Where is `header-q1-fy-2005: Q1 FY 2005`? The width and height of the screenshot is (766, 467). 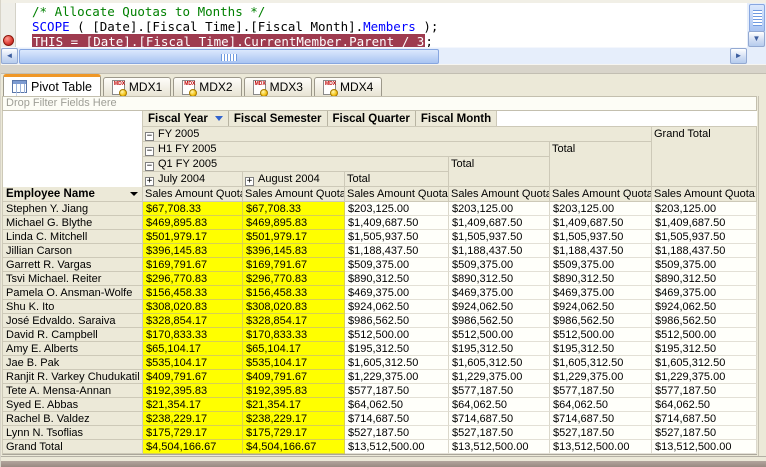 header-q1-fy-2005: Q1 FY 2005 is located at coordinates (296, 164).